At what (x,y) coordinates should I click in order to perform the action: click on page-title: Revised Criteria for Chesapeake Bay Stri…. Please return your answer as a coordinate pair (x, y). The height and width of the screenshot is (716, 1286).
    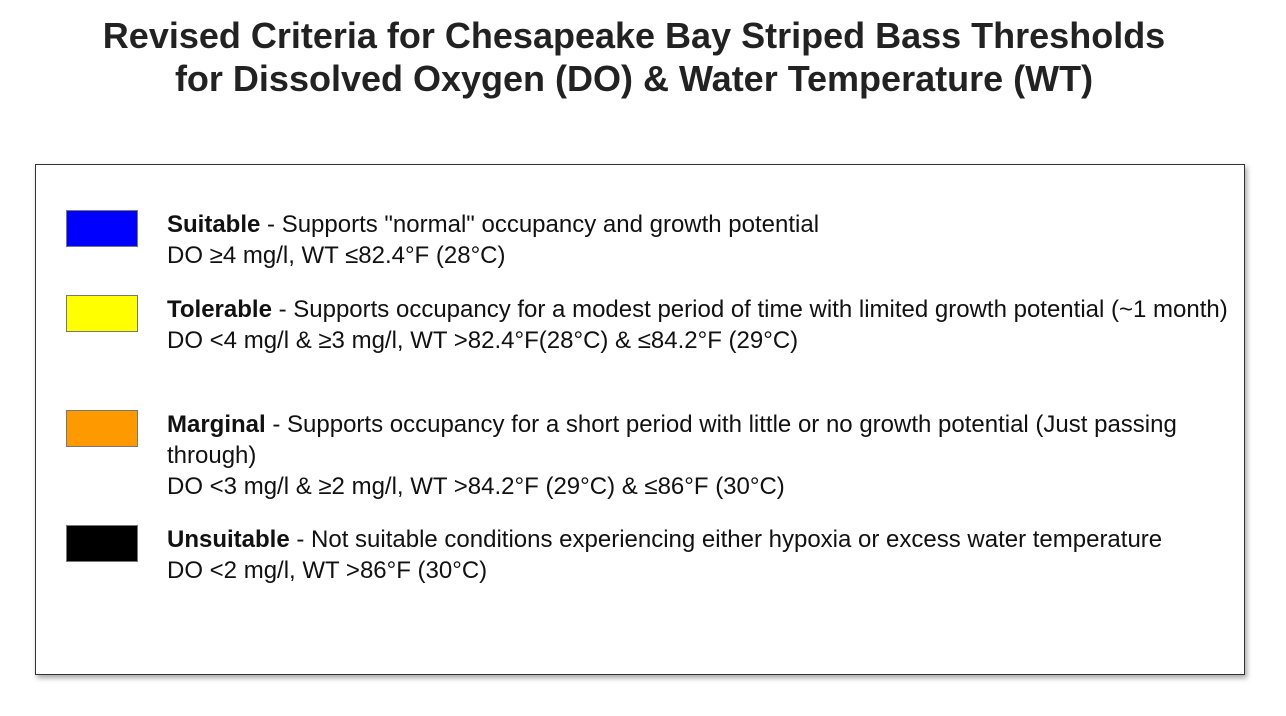
    Looking at the image, I should click on (634, 57).